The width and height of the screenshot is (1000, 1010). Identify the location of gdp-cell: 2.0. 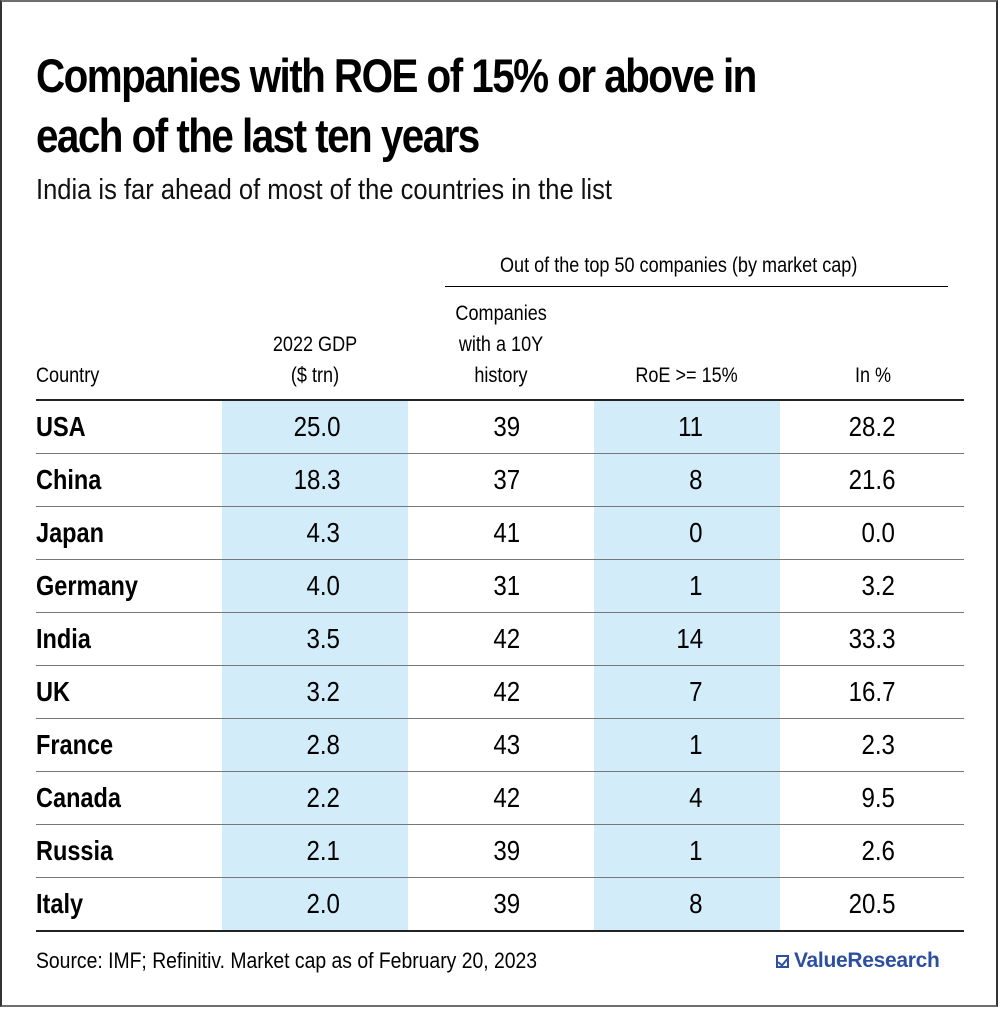
(323, 903).